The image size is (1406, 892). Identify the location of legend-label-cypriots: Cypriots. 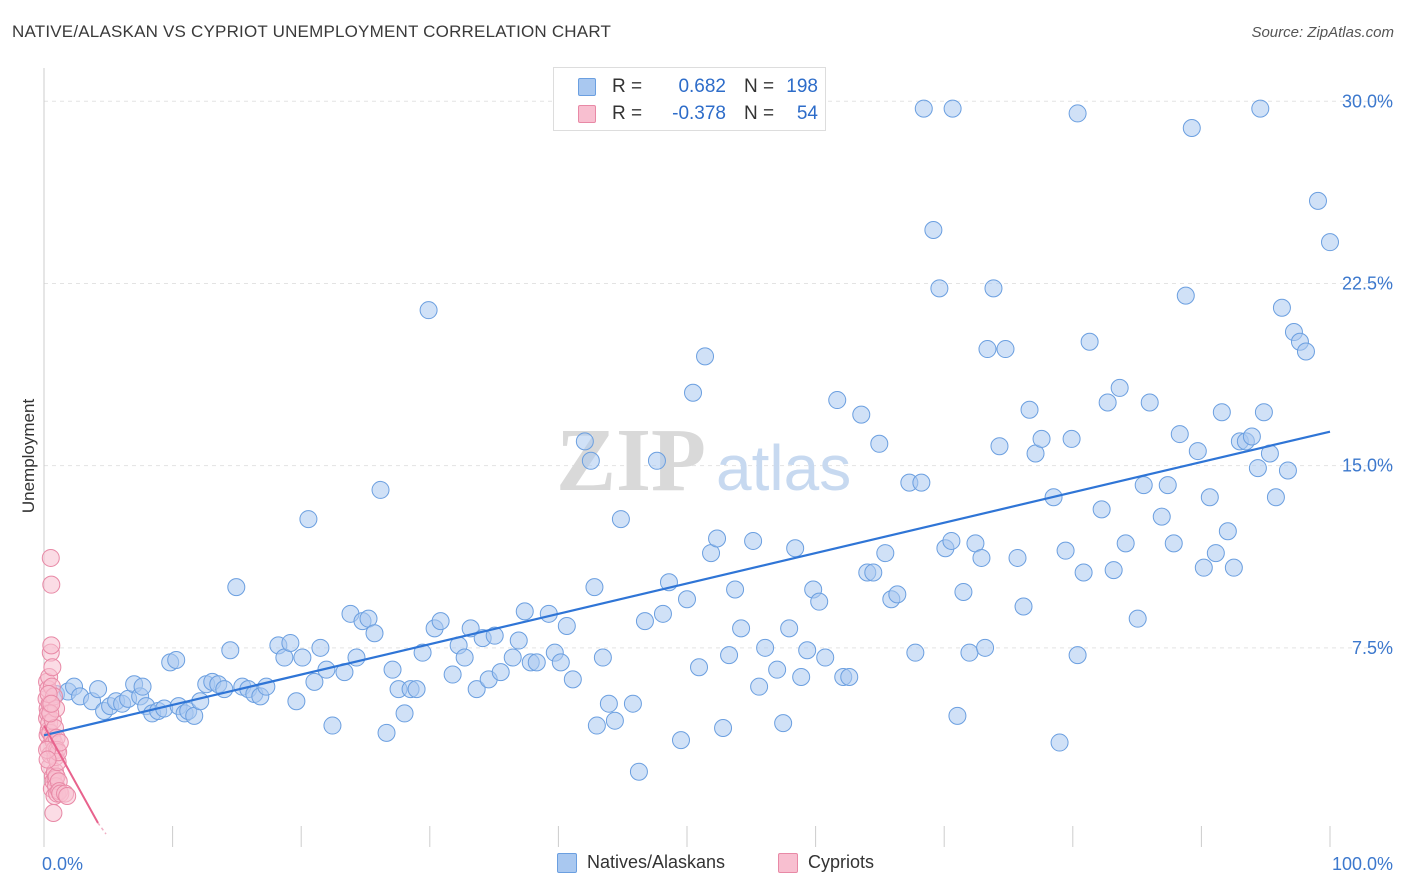
(841, 862).